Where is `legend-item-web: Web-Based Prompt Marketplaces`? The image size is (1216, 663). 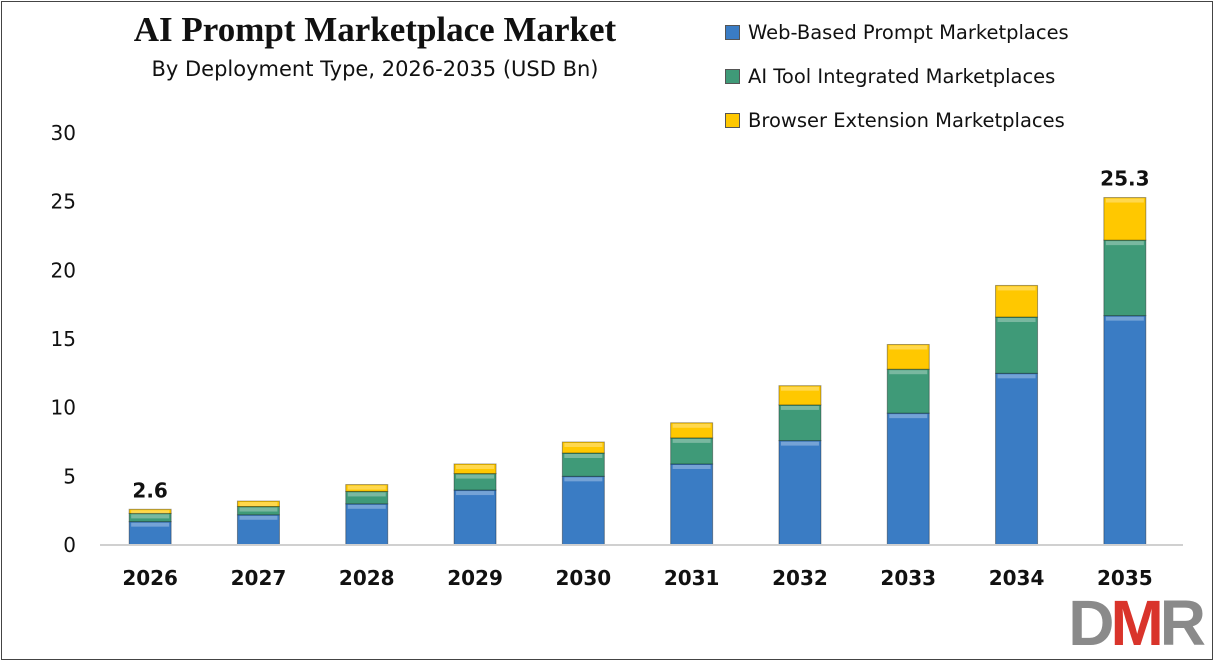
legend-item-web: Web-Based Prompt Marketplaces is located at coordinates (897, 32).